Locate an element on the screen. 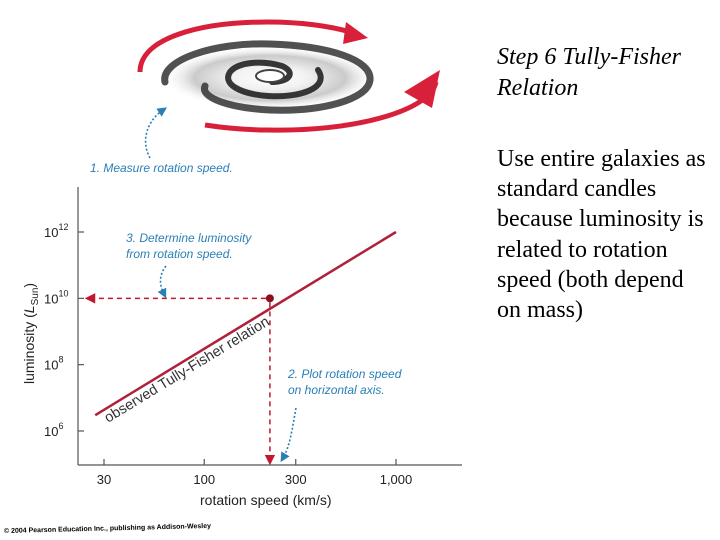 This screenshot has width=720, height=540. slide-title: Step 6 Tully-Fisher Relation is located at coordinates (589, 72).